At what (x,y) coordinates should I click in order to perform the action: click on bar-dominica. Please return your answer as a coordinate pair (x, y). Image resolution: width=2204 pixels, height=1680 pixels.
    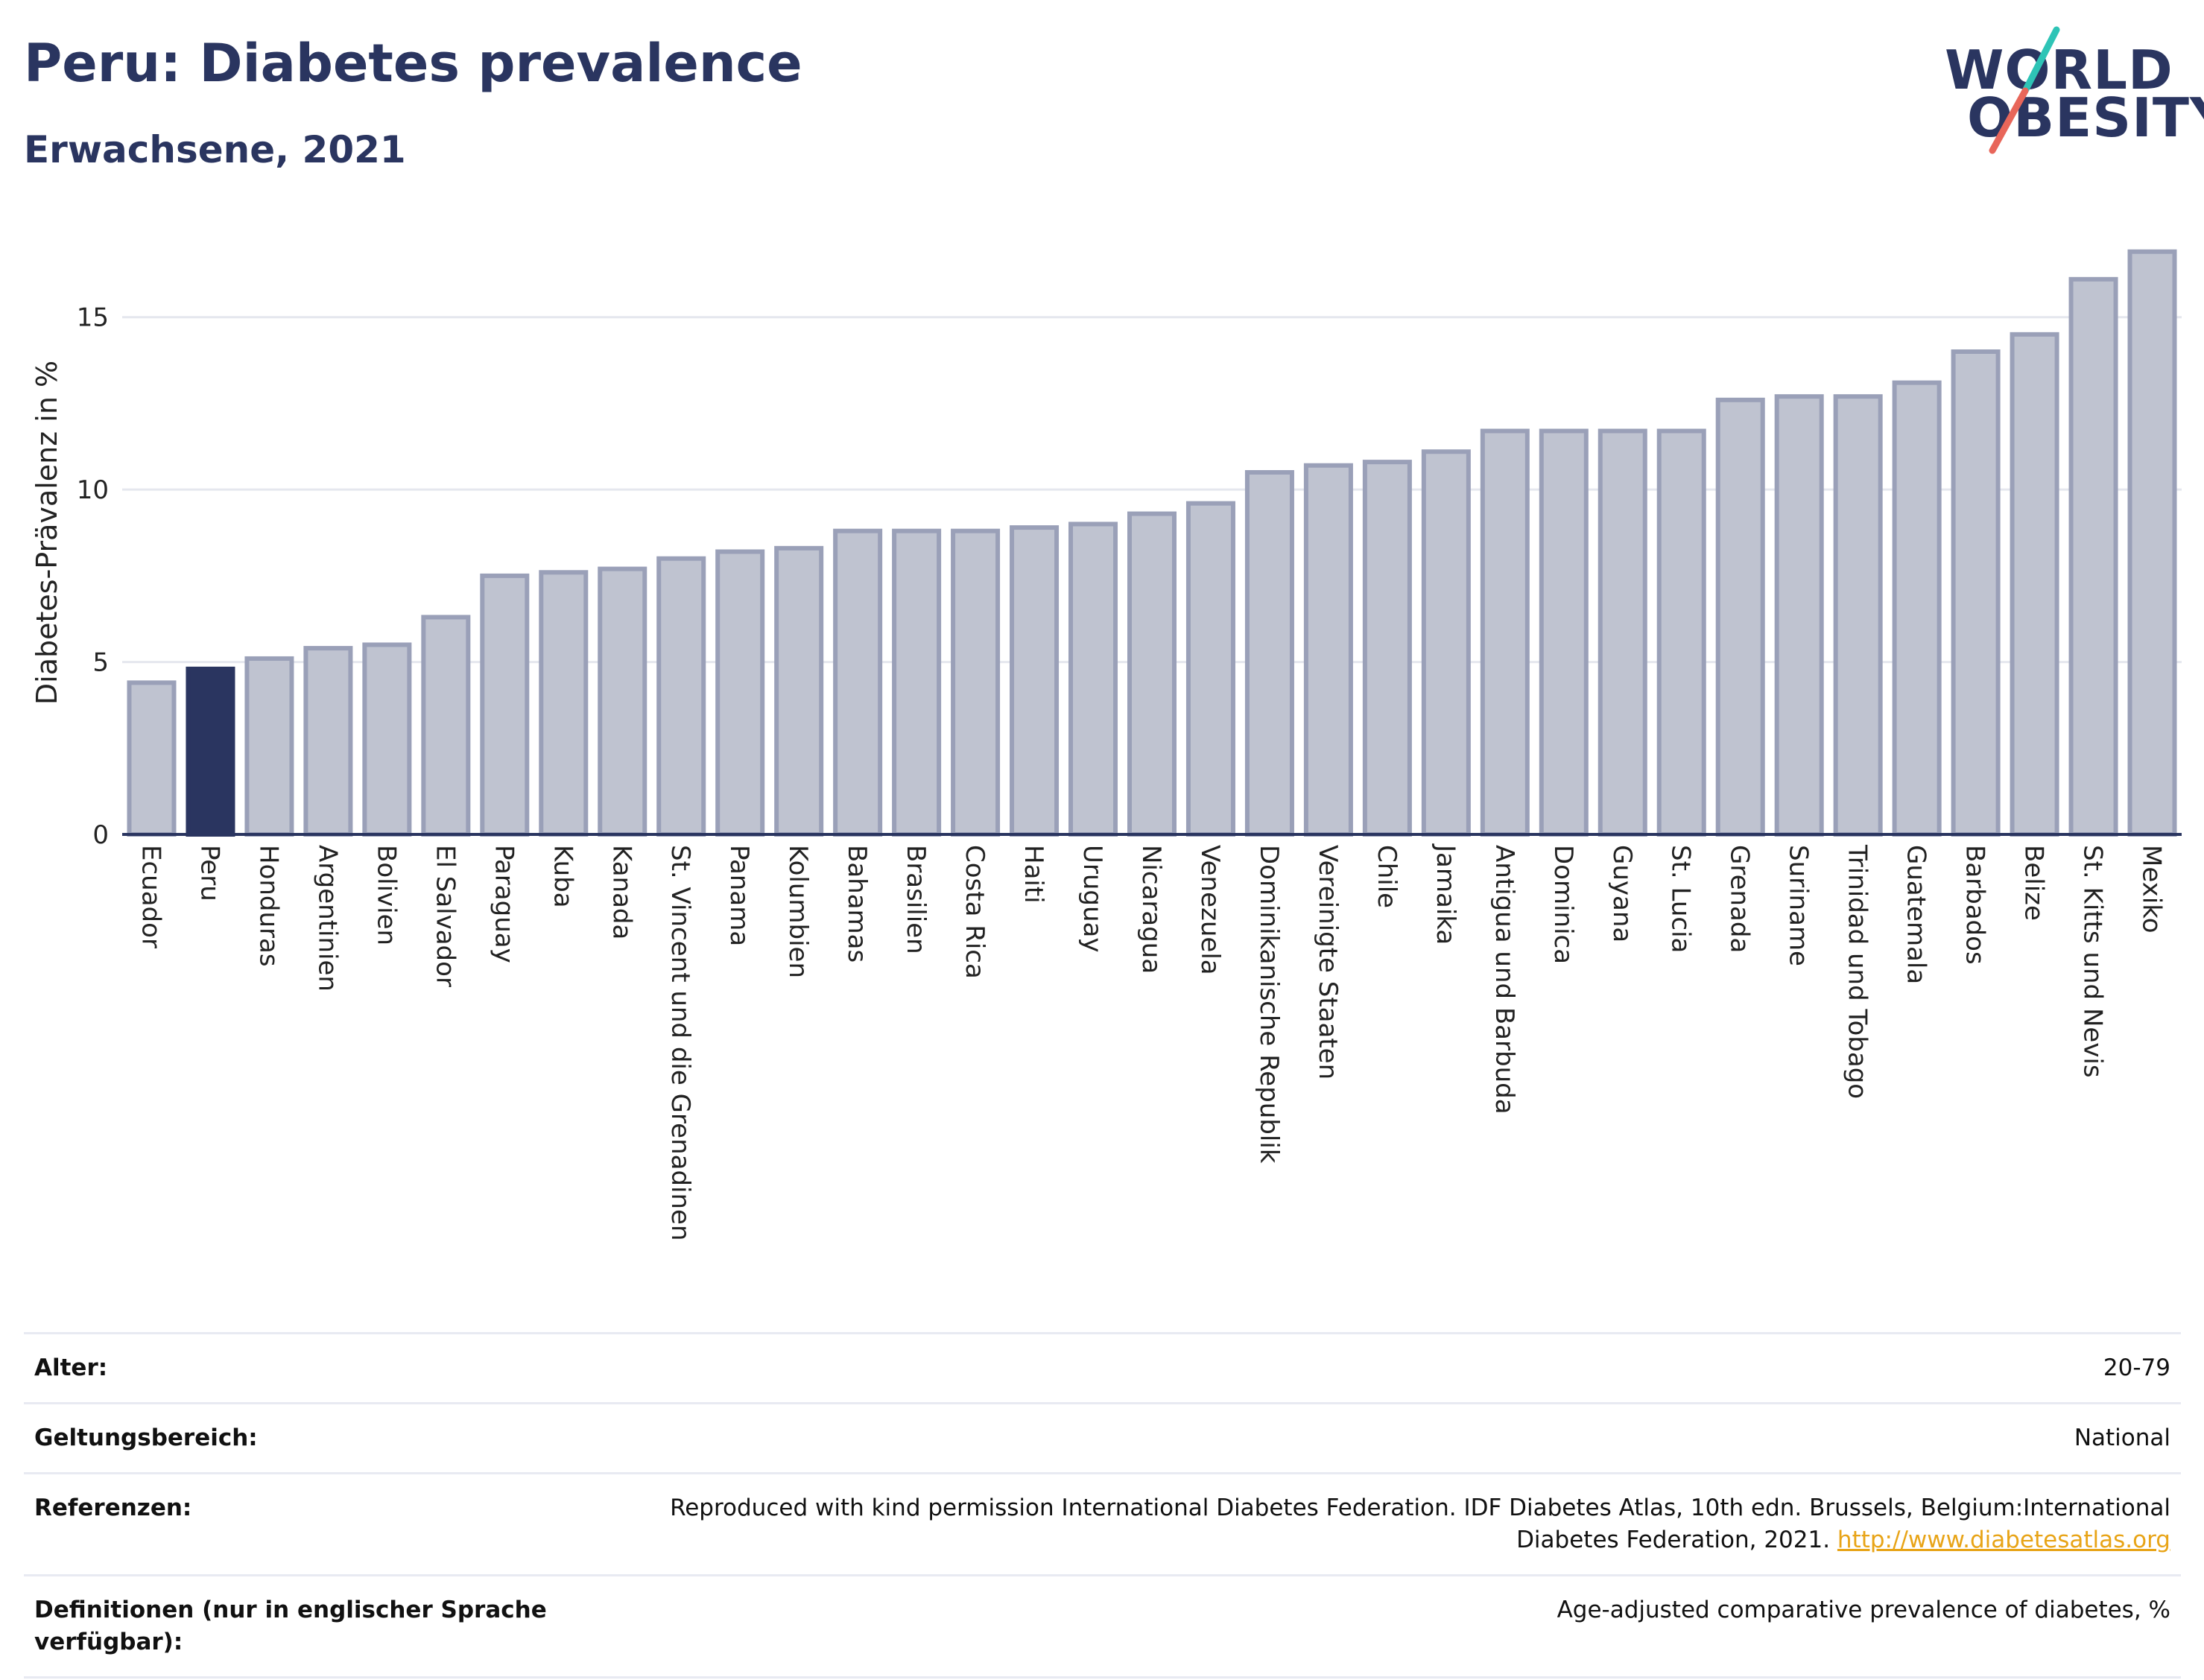
    Looking at the image, I should click on (1564, 632).